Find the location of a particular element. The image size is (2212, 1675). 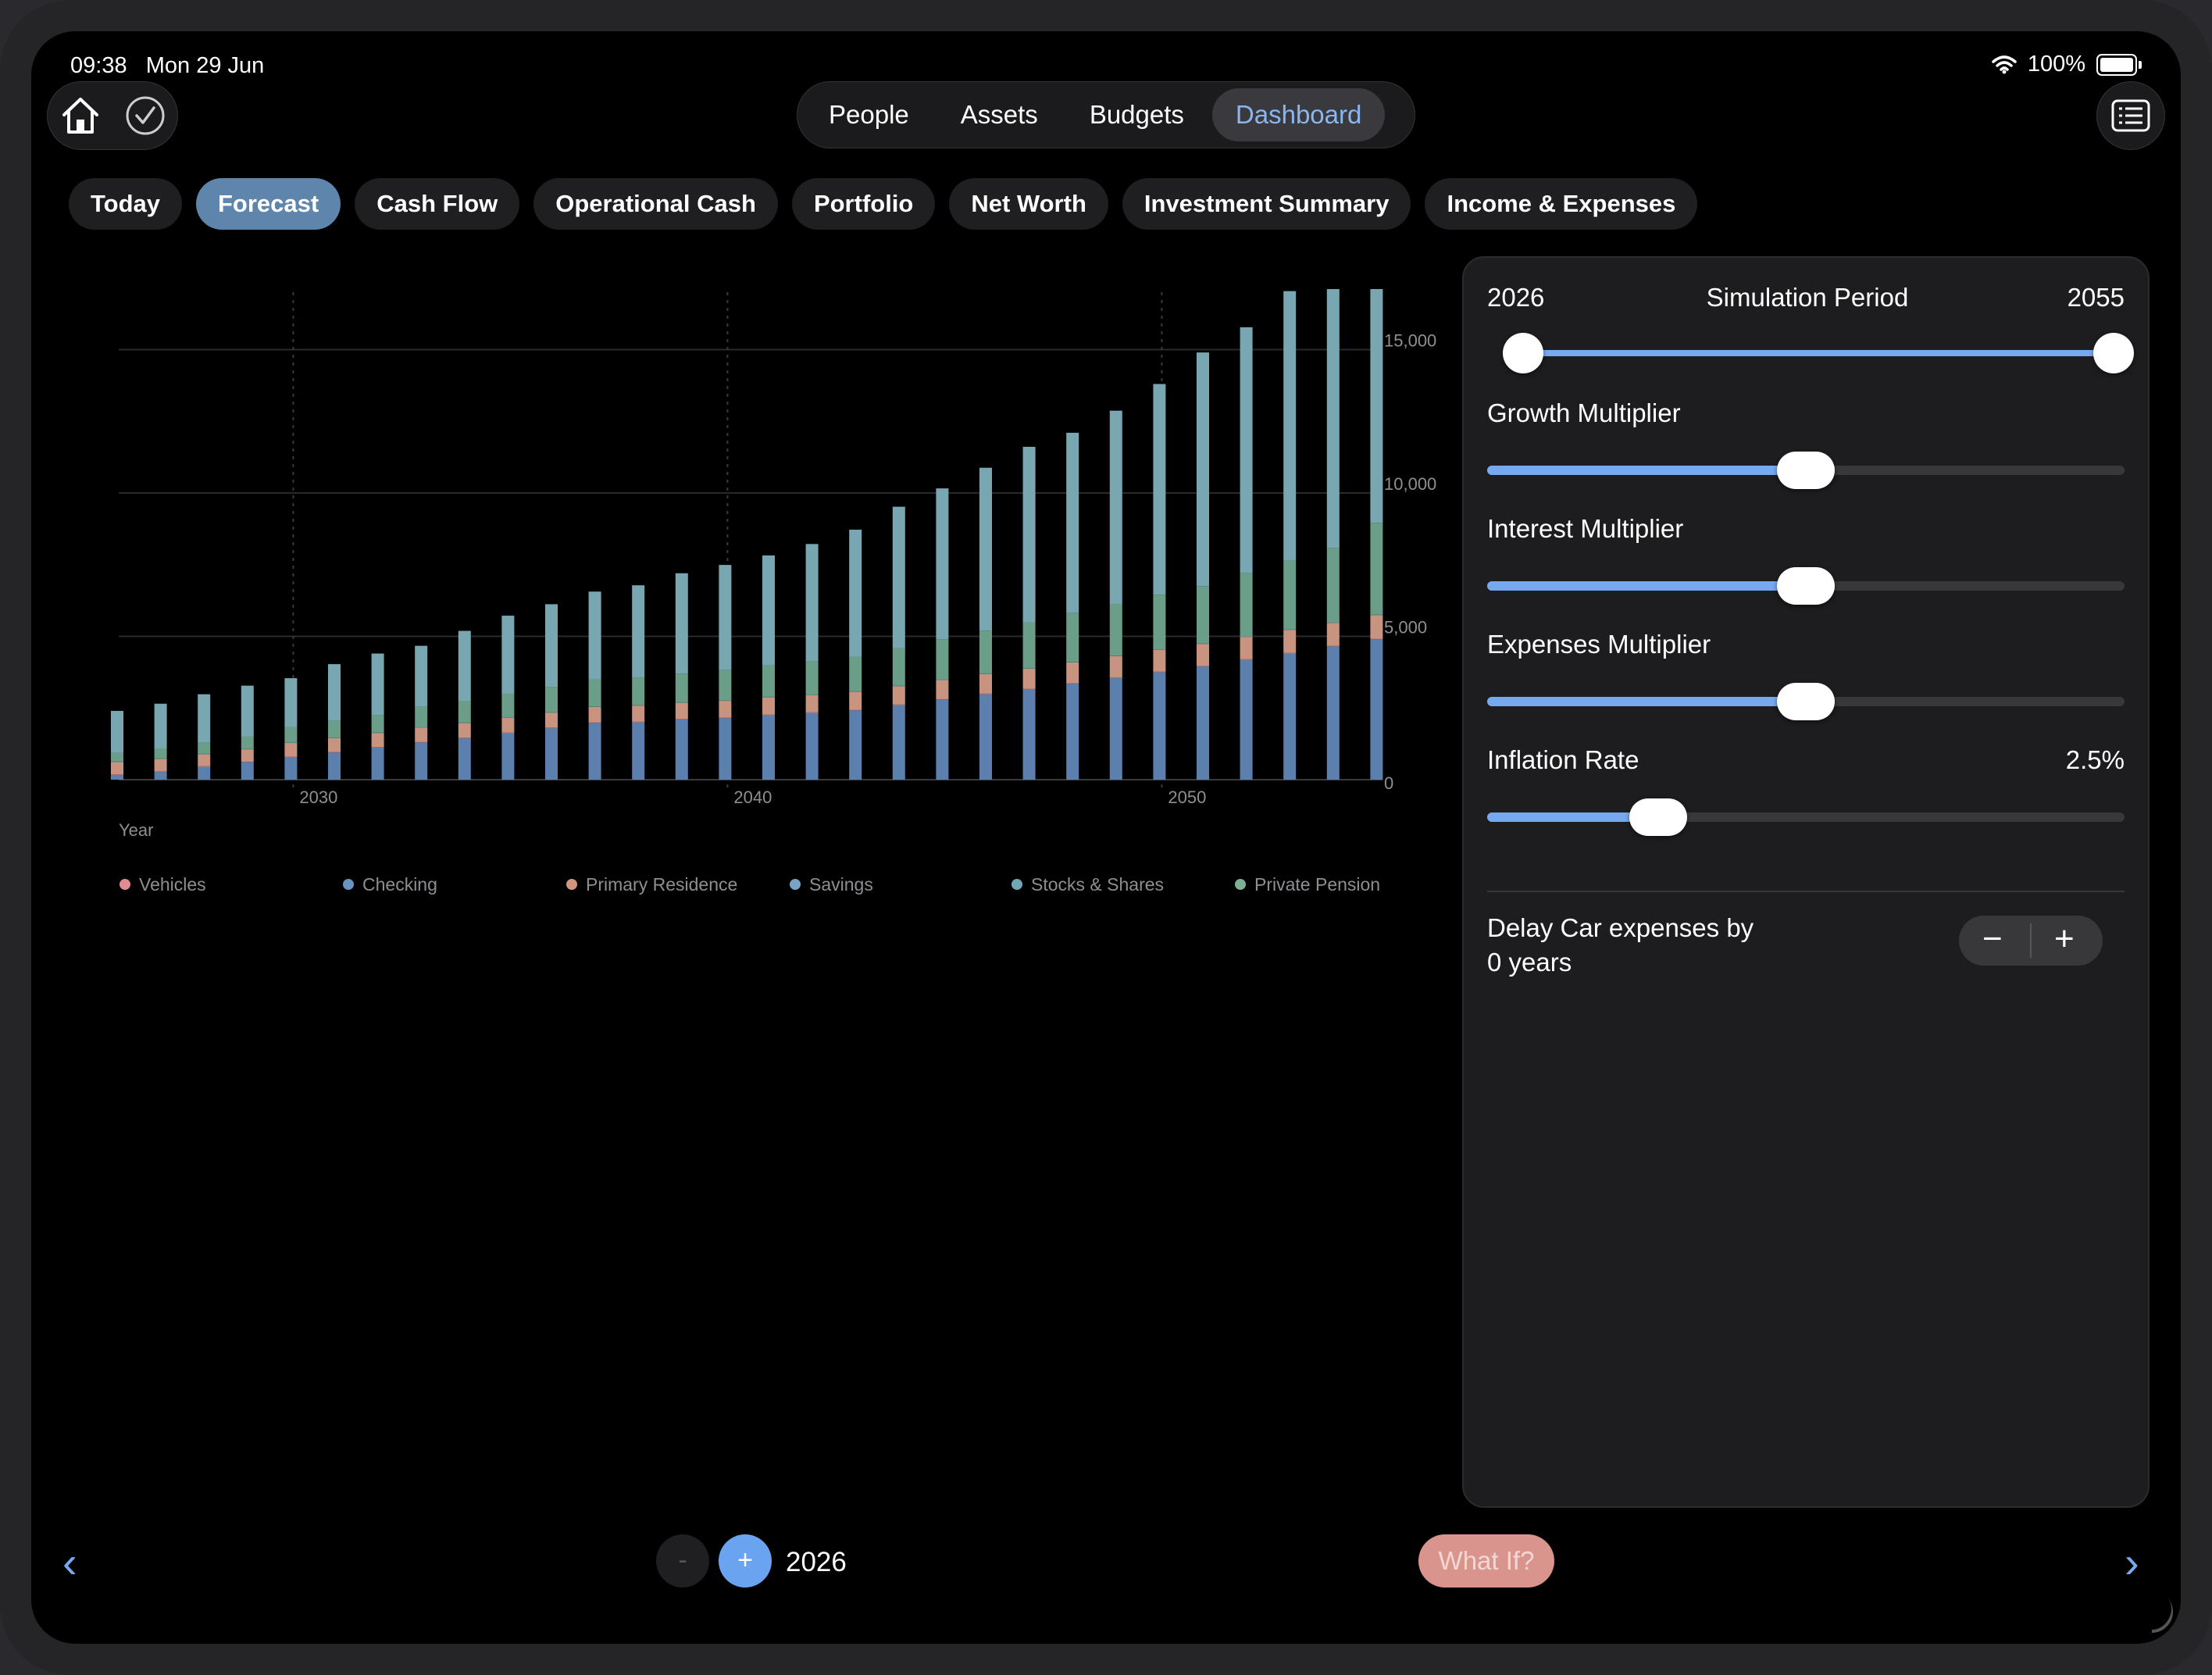

home-icon is located at coordinates (80, 116).